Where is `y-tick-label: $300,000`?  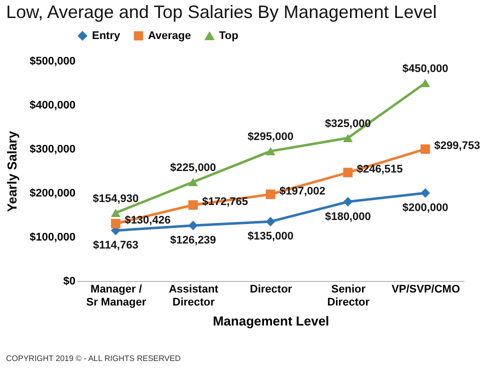
y-tick-label: $300,000 is located at coordinates (53, 150).